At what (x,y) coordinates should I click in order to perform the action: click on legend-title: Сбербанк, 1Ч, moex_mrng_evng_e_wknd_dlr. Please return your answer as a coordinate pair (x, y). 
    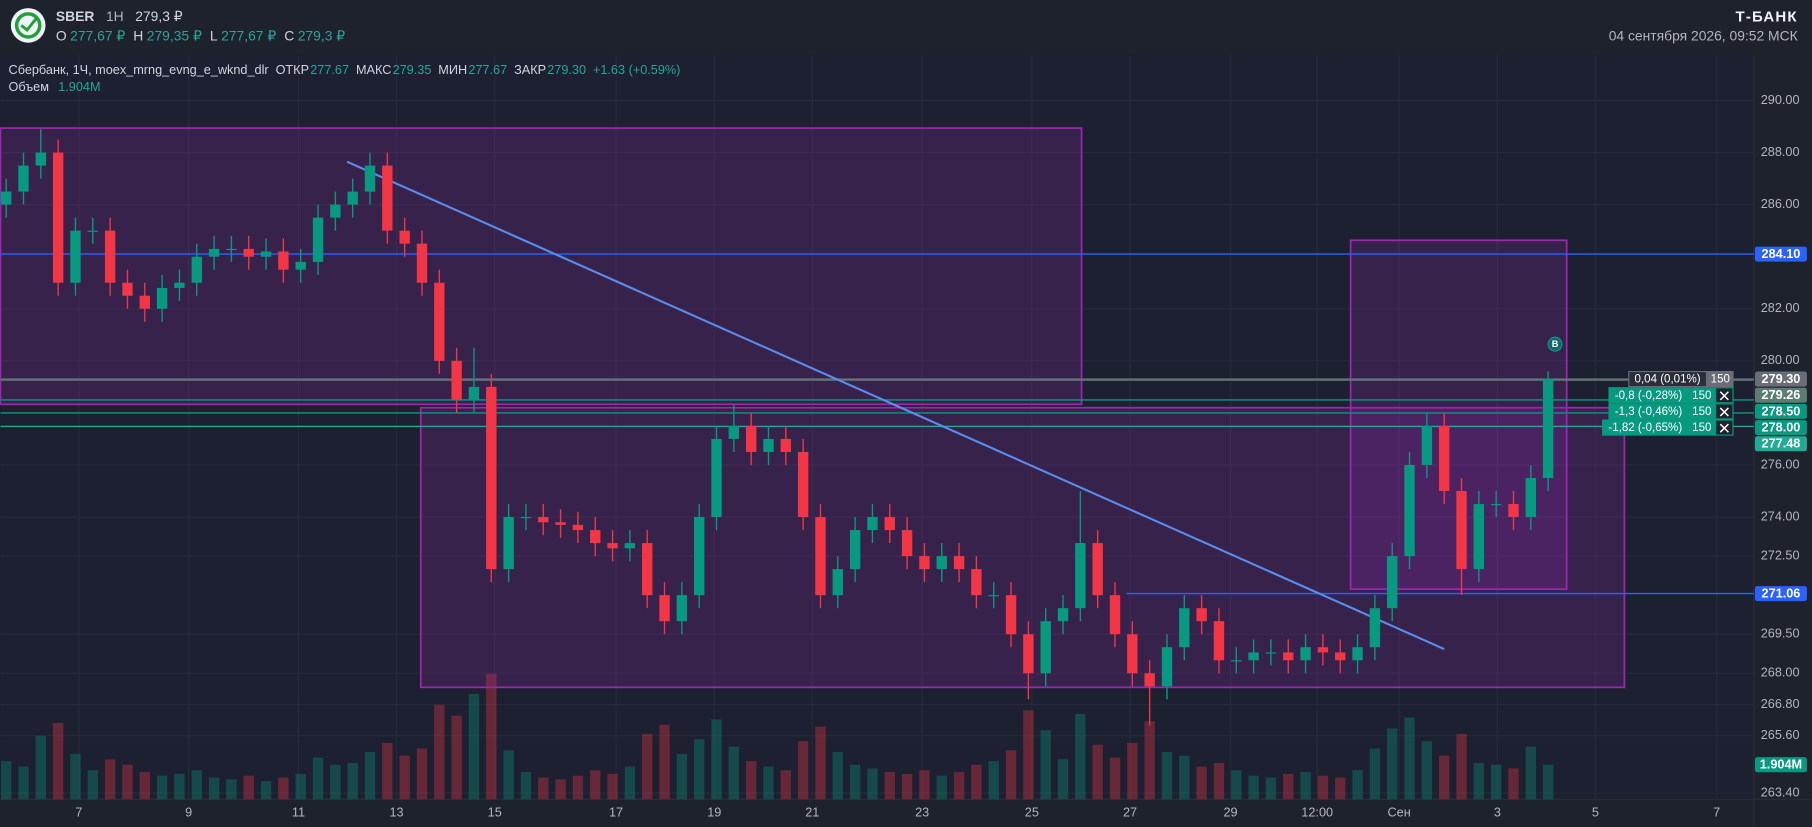
    Looking at the image, I should click on (139, 70).